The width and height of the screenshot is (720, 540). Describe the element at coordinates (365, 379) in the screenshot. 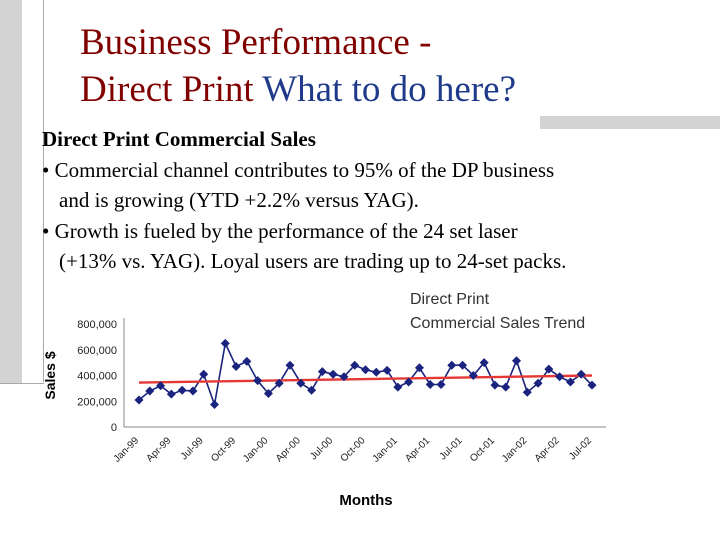

I see `trend-line` at that location.